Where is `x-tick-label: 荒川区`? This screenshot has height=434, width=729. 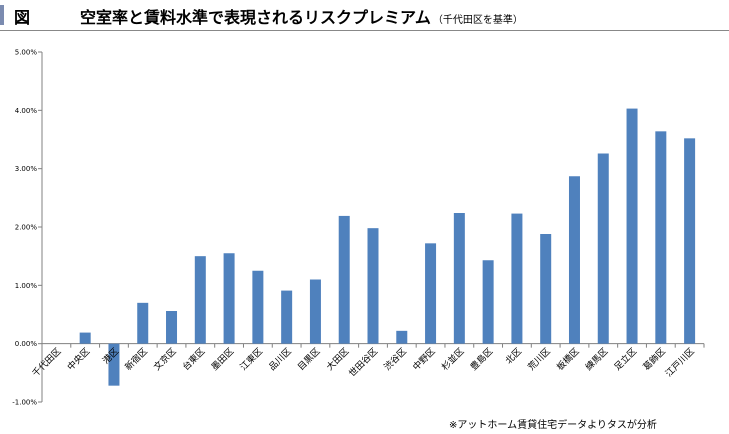 x-tick-label: 荒川区 is located at coordinates (539, 359).